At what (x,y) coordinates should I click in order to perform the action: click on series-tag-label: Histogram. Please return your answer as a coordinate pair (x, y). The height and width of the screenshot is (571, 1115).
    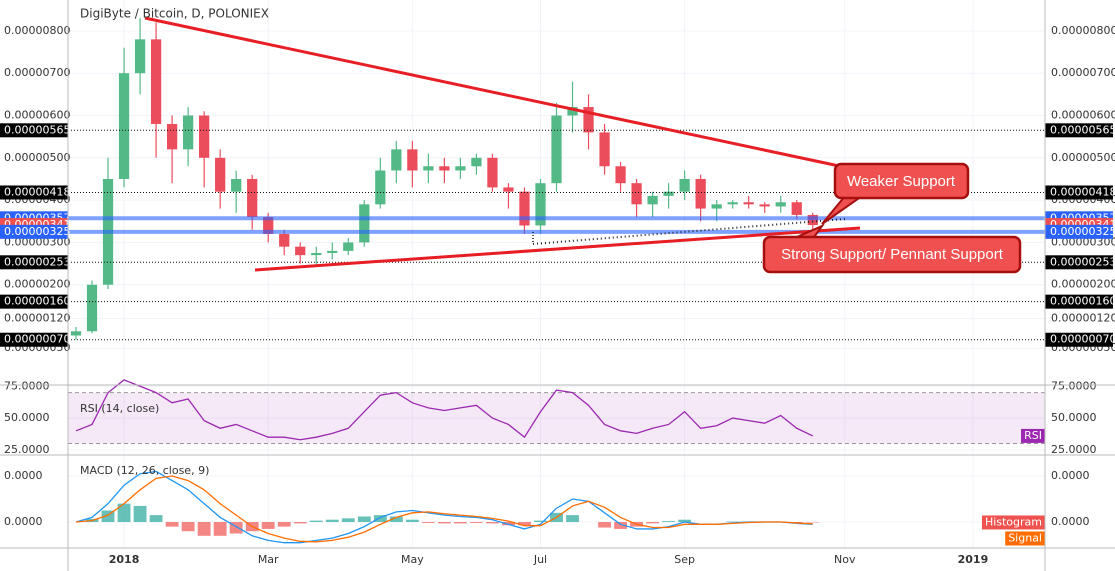
    Looking at the image, I should click on (1013, 521).